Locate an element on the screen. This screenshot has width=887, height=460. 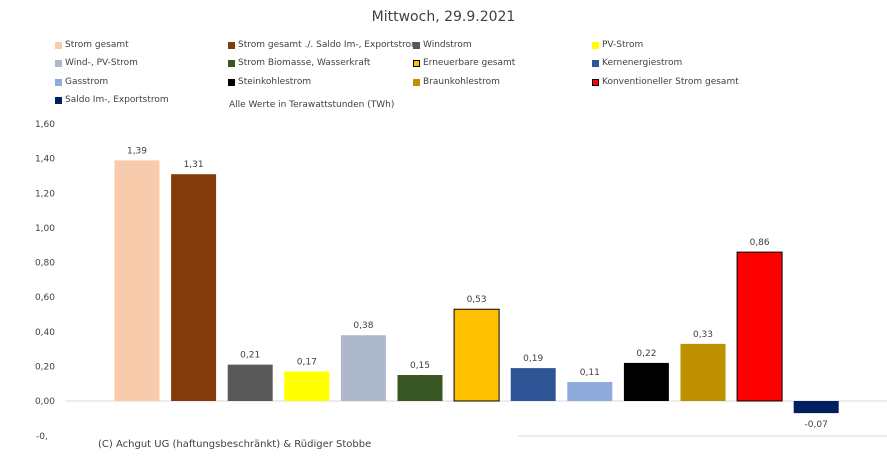
legend-item: PV-Strom is located at coordinates (617, 45).